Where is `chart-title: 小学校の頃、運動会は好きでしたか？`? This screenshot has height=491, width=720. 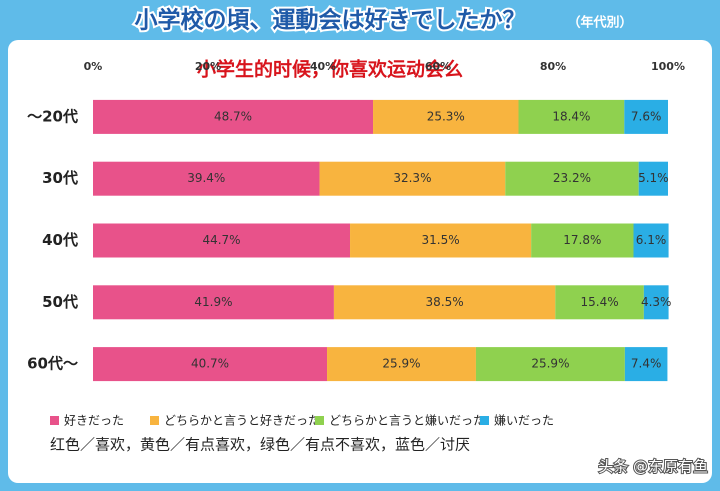 chart-title: 小学校の頃、運動会は好きでしたか？ is located at coordinates (330, 20).